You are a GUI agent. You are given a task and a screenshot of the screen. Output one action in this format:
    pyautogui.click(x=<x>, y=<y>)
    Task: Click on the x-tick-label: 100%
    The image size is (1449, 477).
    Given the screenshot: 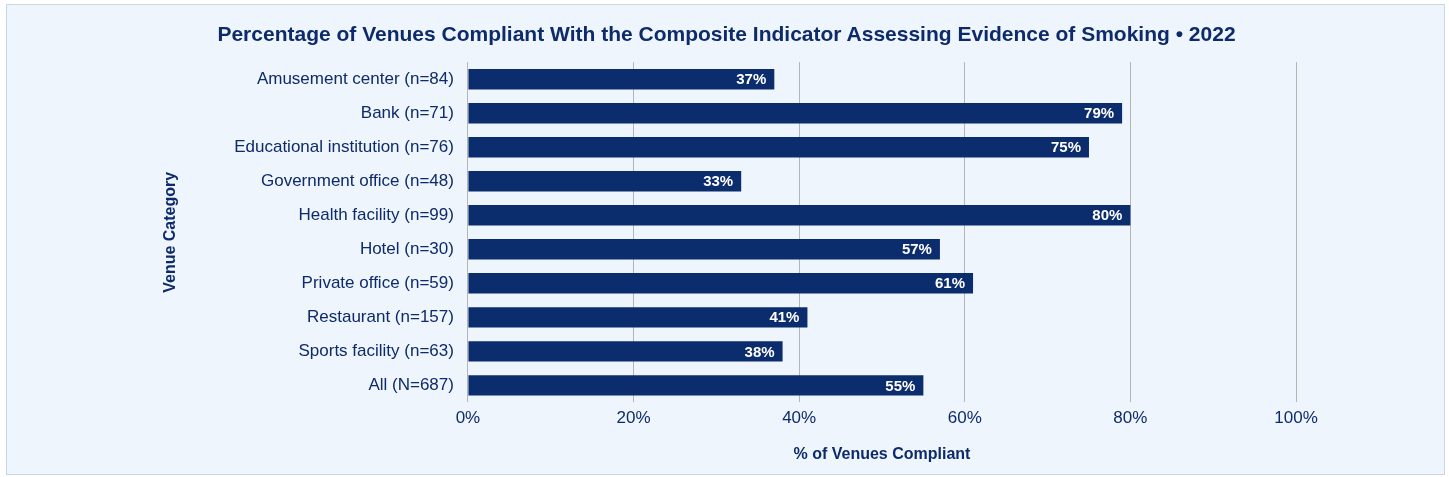 What is the action you would take?
    pyautogui.click(x=1296, y=418)
    